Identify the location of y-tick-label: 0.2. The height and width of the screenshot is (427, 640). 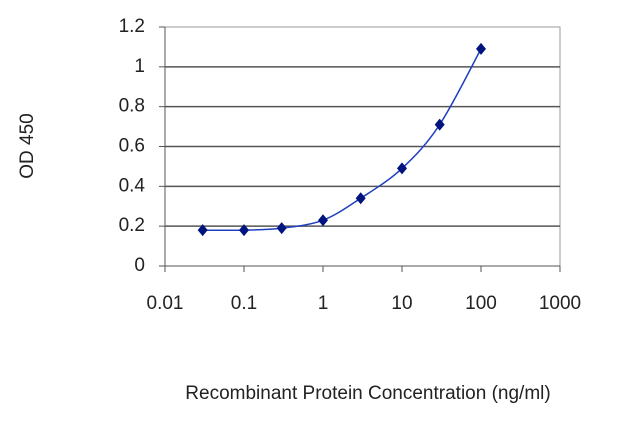
(132, 225).